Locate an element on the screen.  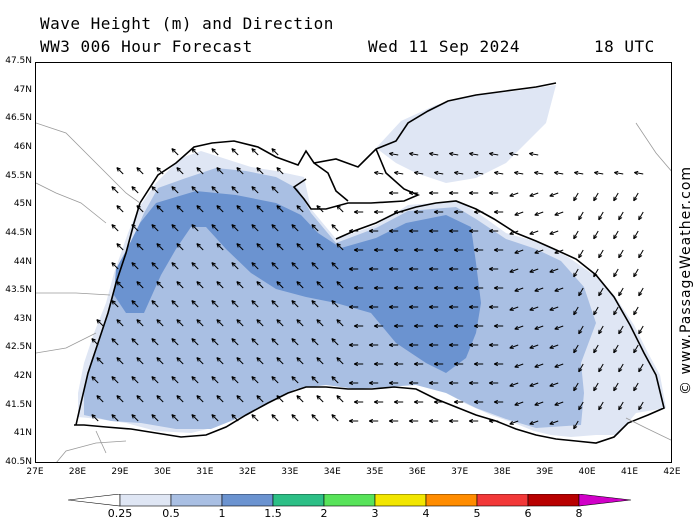
lat-tick-label: 41.5N is located at coordinates (18, 404).